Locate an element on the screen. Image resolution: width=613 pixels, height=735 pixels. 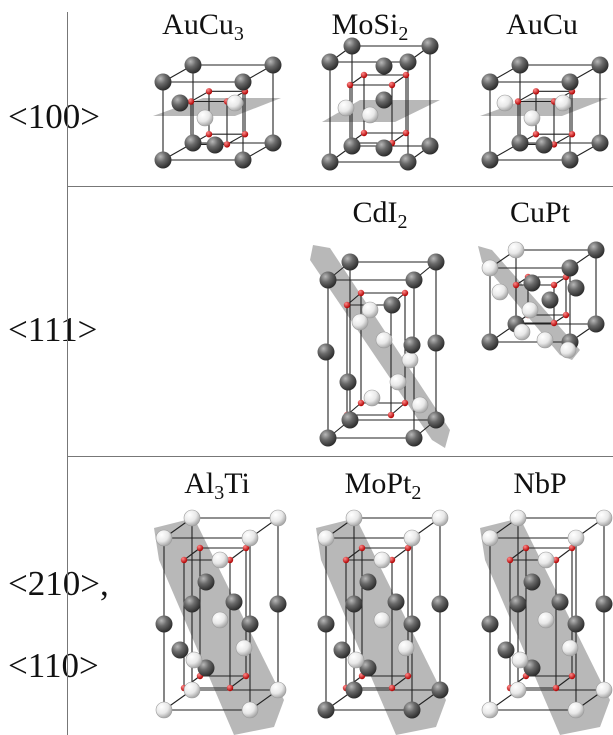
title-aucu3: AuCu3 is located at coordinates (203, 26).